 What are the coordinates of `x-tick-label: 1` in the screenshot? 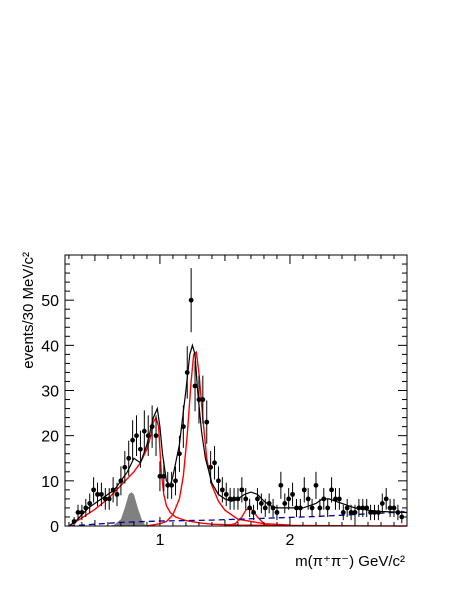 It's located at (159, 540).